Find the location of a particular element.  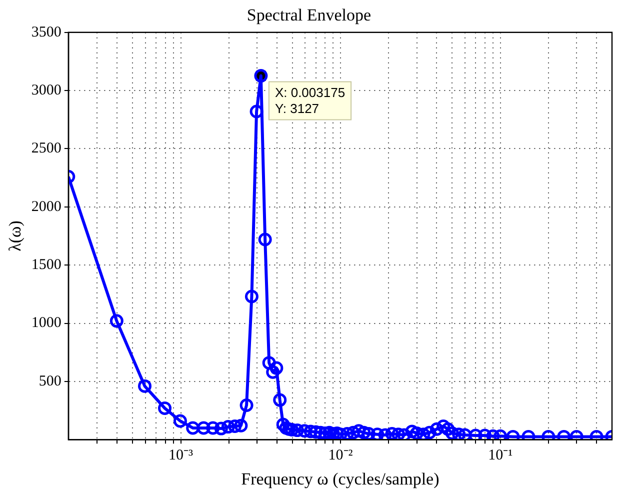

x-tick-label: 10⁻² is located at coordinates (341, 456).